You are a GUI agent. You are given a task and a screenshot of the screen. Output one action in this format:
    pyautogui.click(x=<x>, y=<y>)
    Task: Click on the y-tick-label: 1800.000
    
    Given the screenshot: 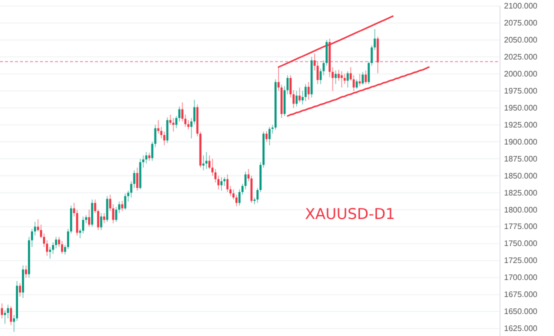 What is the action you would take?
    pyautogui.click(x=521, y=209)
    